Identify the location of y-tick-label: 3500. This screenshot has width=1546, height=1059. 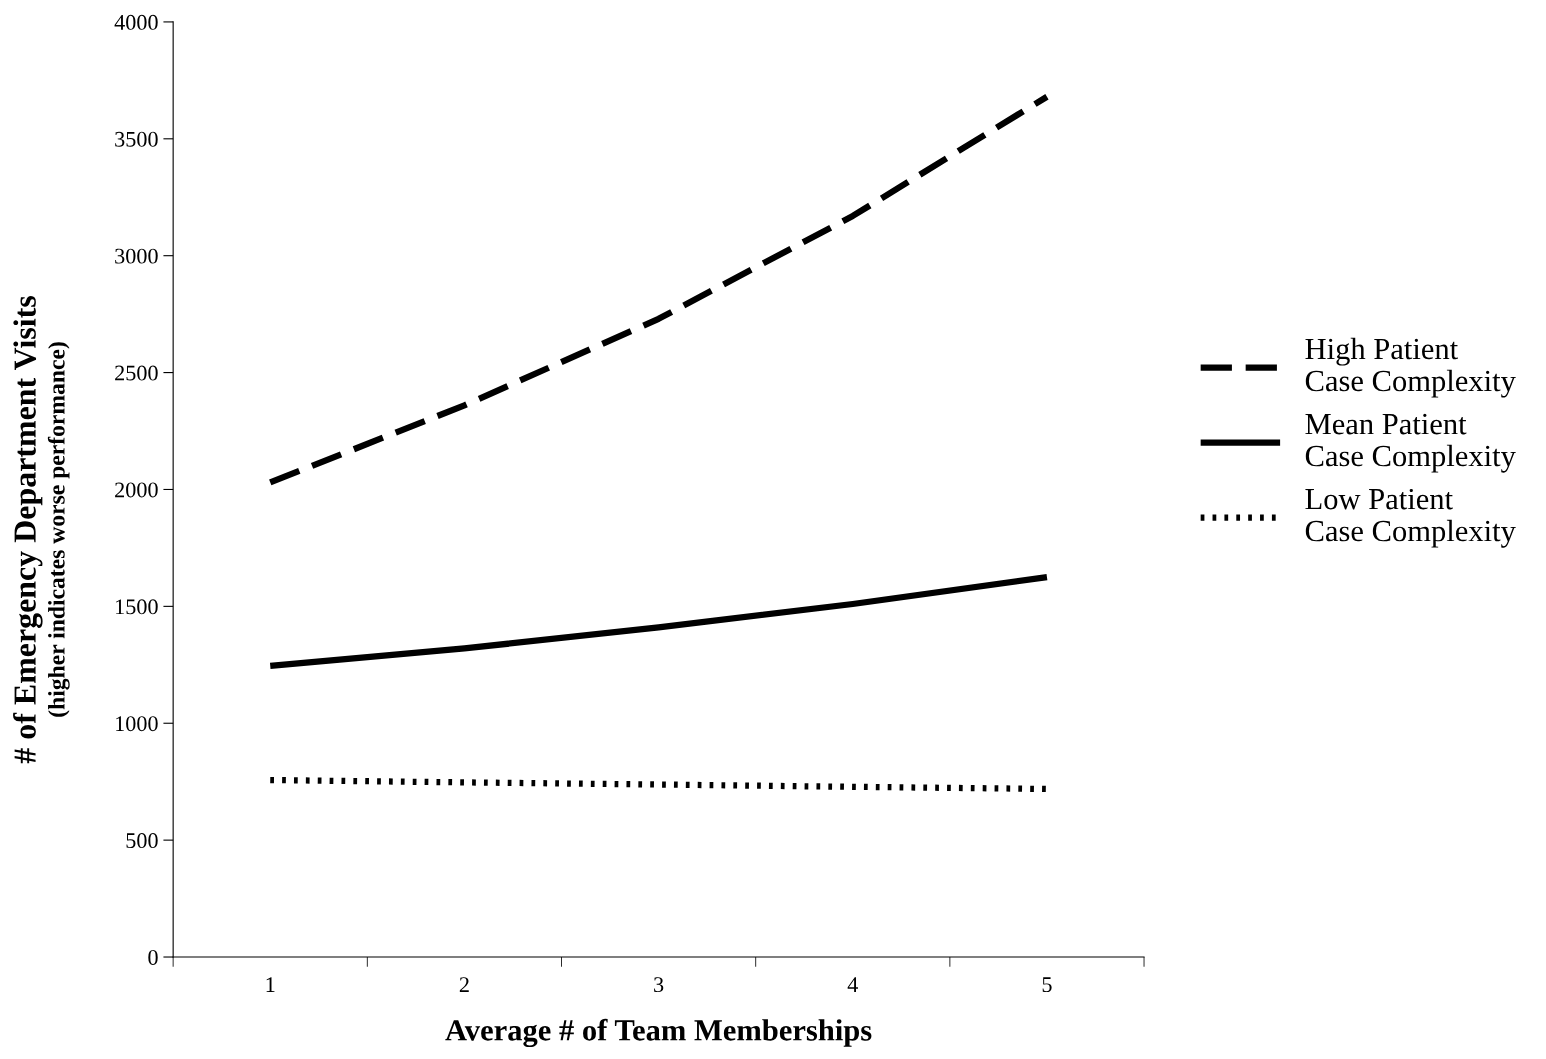
(136, 139).